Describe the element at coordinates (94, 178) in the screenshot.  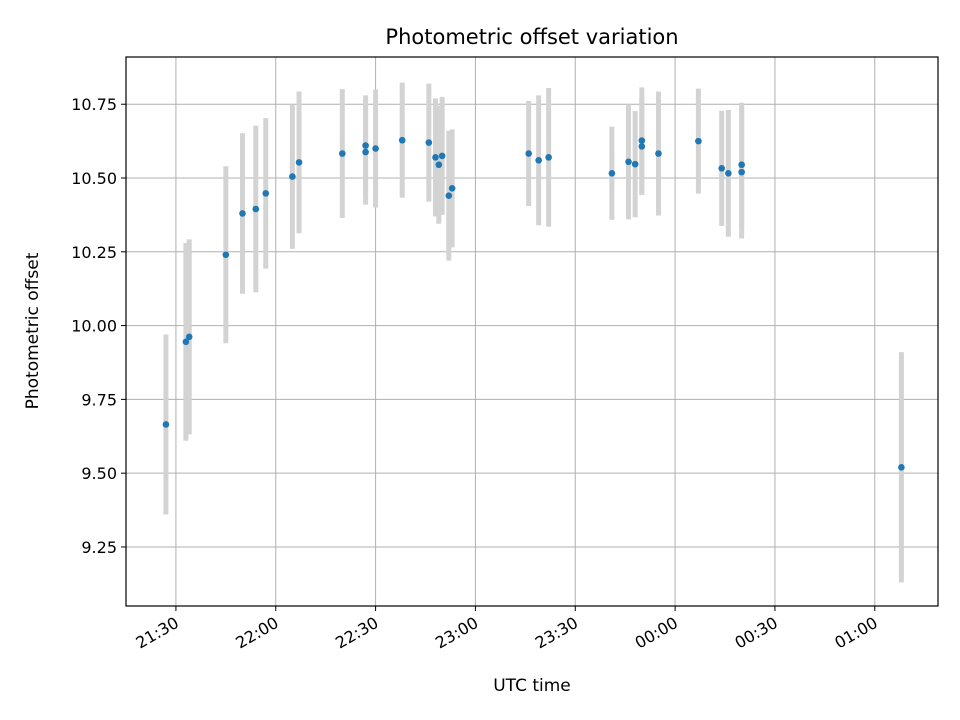
I see `y-tick-label: 10.50` at that location.